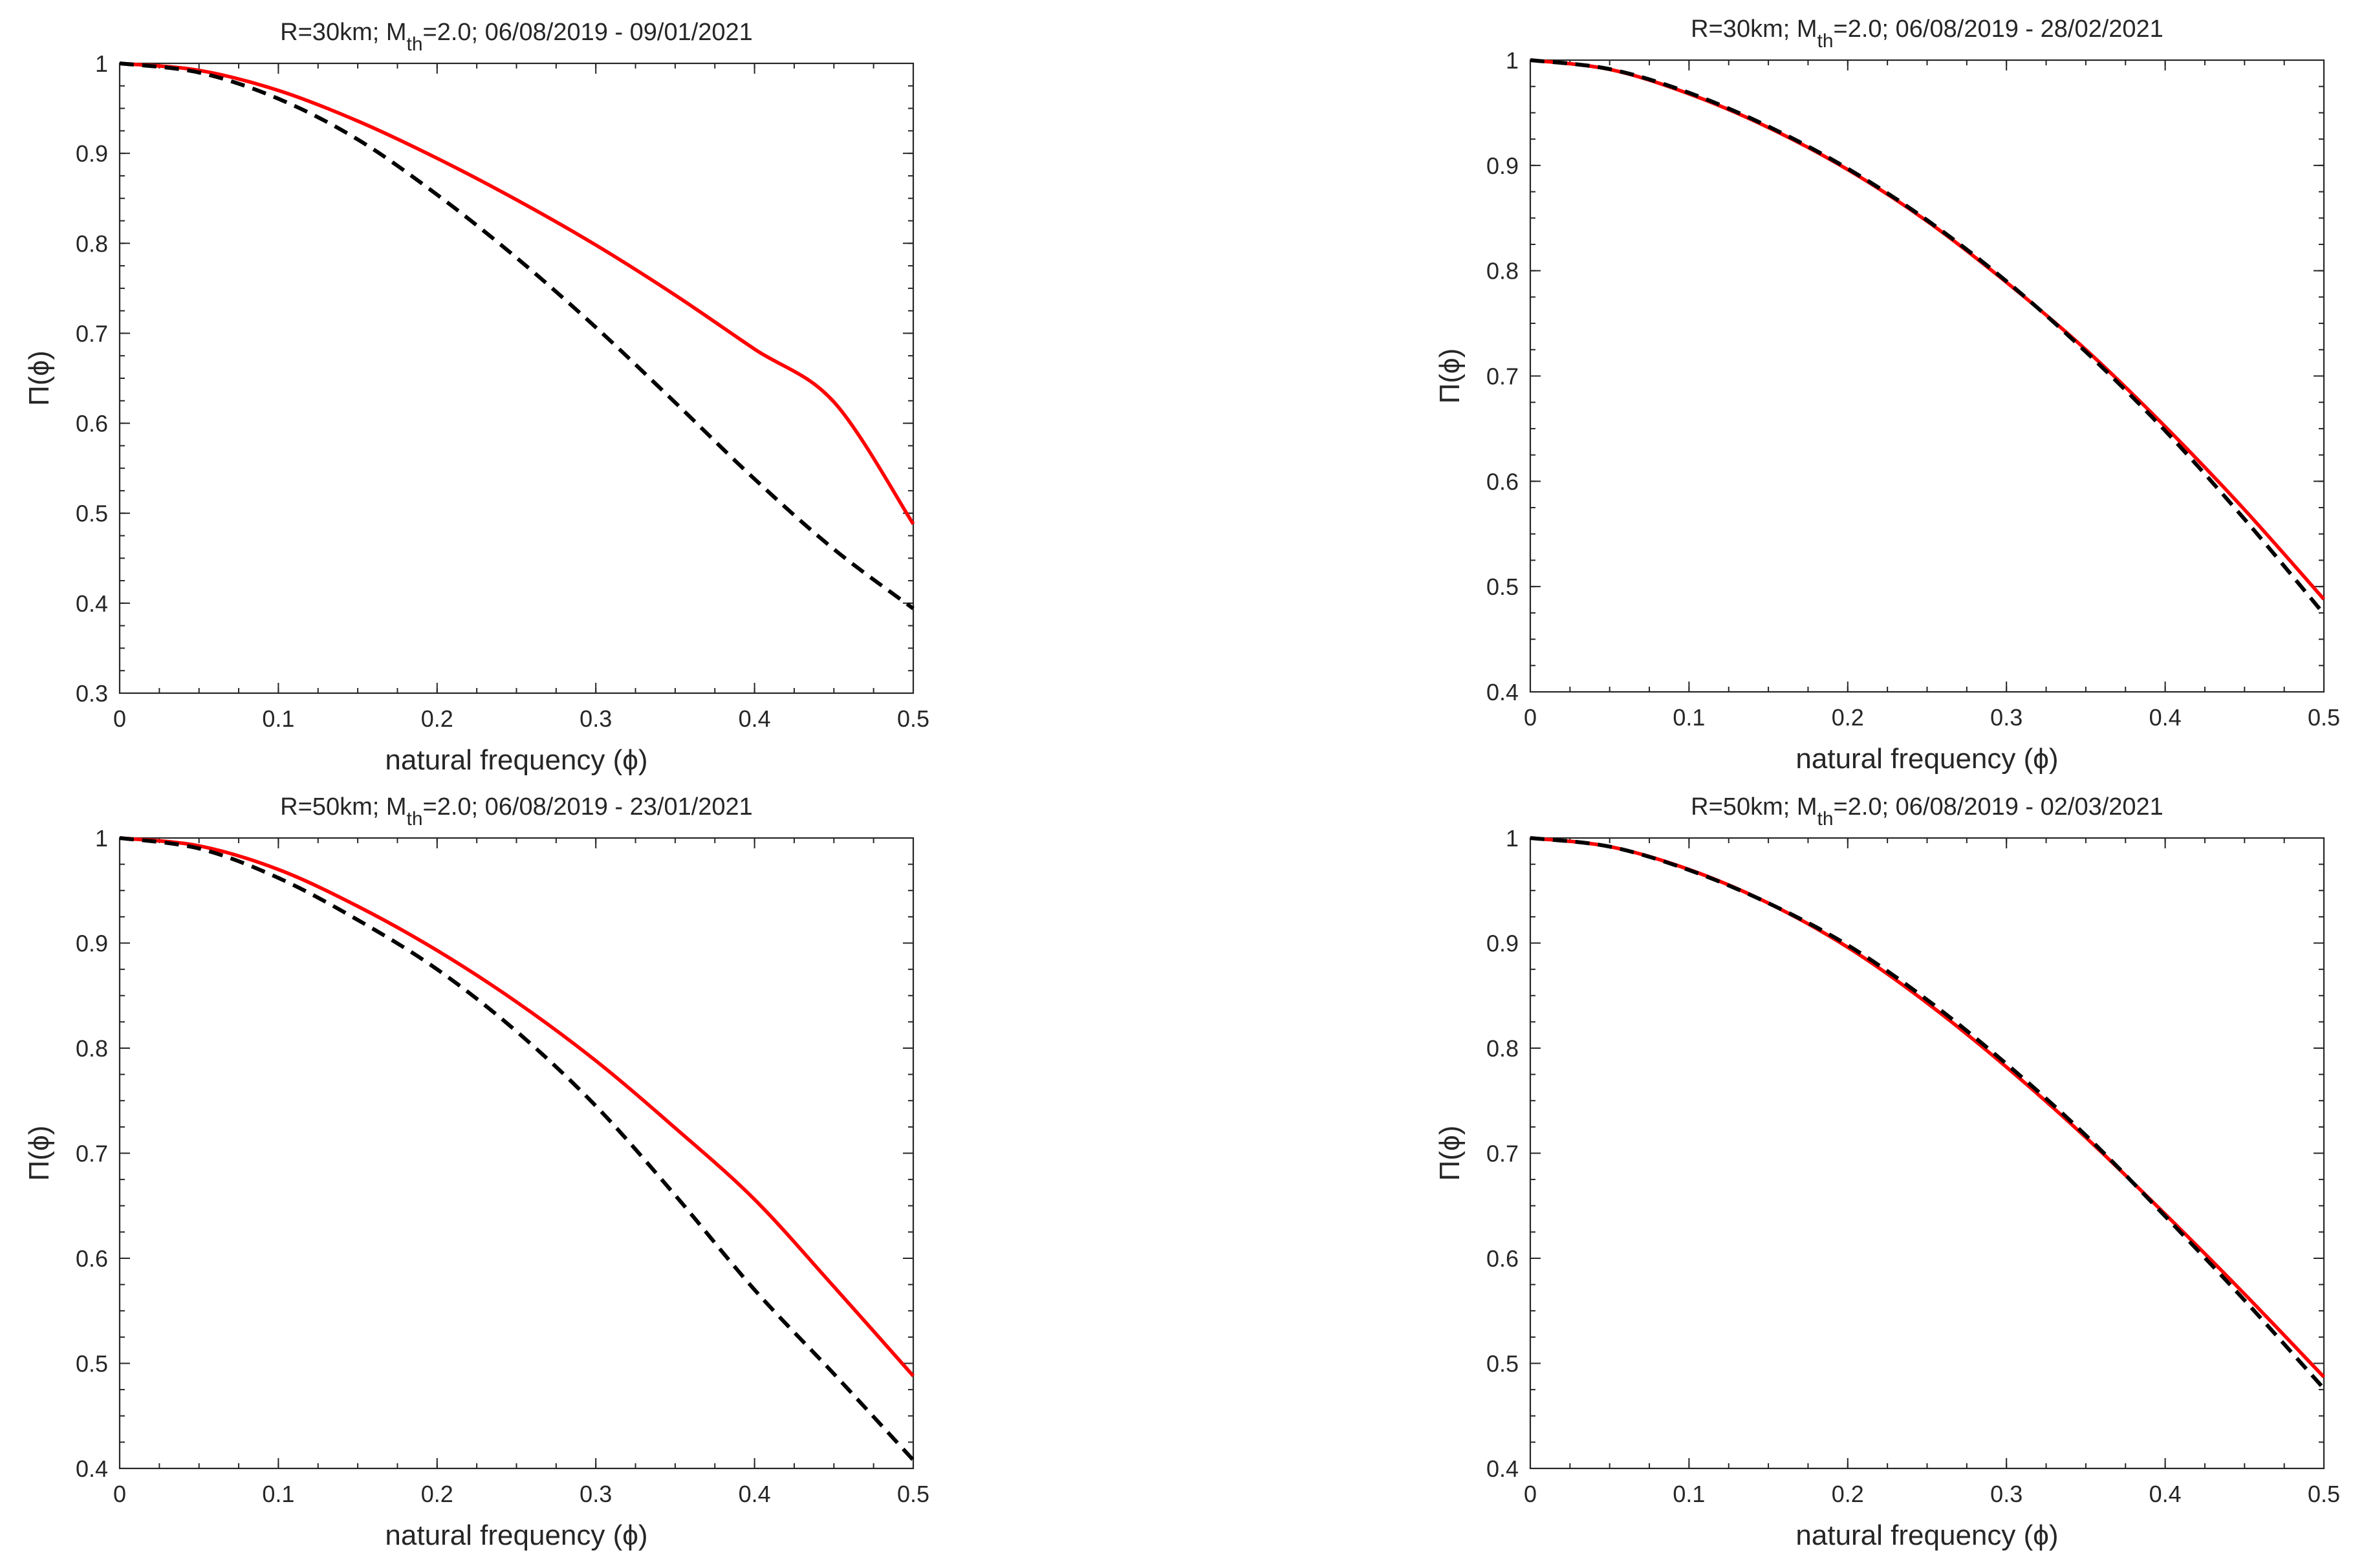 The image size is (2353, 1568). What do you see at coordinates (516, 811) in the screenshot?
I see `panel-title: R=50km; Mth=2.0; 06/08/2019 - 23/01/2021` at bounding box center [516, 811].